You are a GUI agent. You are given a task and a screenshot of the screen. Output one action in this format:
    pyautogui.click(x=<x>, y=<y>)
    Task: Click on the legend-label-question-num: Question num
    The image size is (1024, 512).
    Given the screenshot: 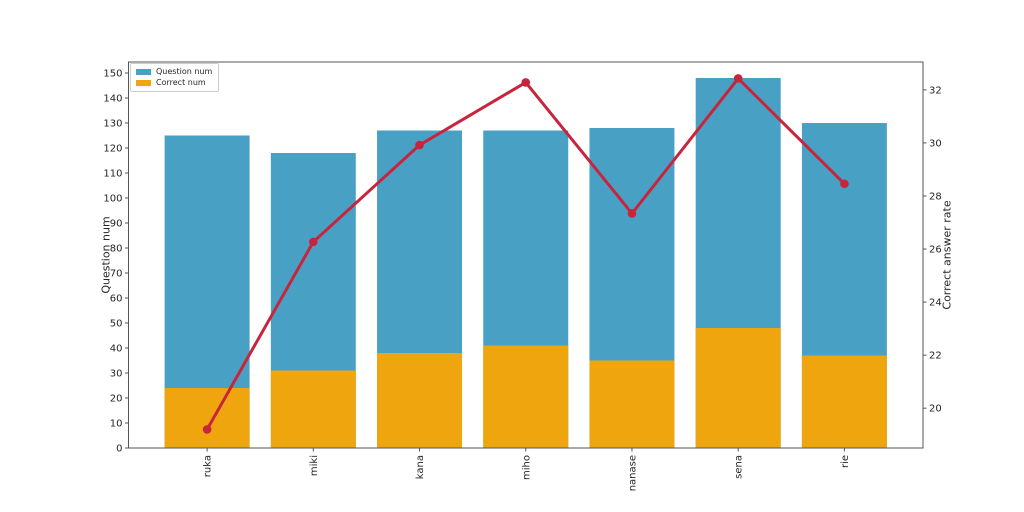 What is the action you would take?
    pyautogui.click(x=184, y=71)
    